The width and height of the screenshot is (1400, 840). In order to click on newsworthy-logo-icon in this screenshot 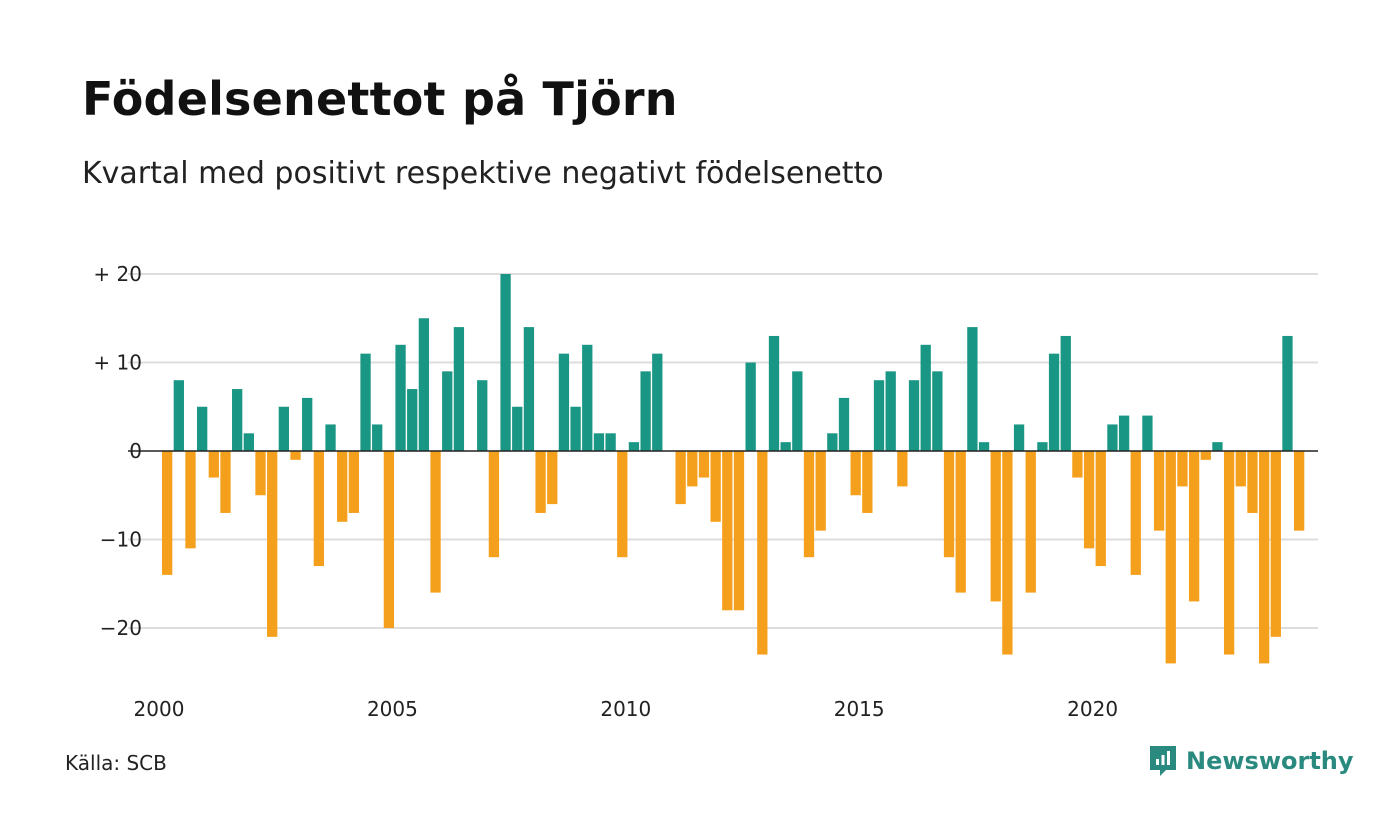, I will do `click(1163, 761)`.